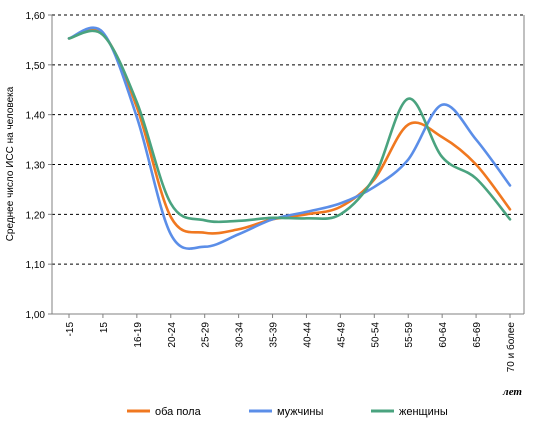 This screenshot has height=428, width=540. Describe the element at coordinates (172, 335) in the screenshot. I see `x-tick-label: 20-24` at that location.